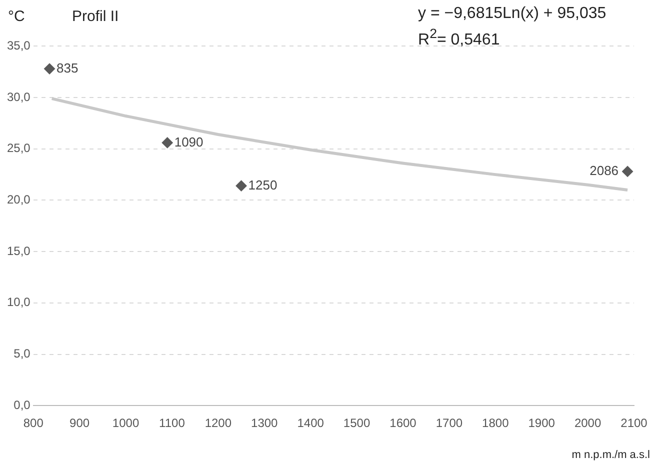 This screenshot has width=656, height=465. Describe the element at coordinates (449, 423) in the screenshot. I see `x-tick-label: 1700` at that location.